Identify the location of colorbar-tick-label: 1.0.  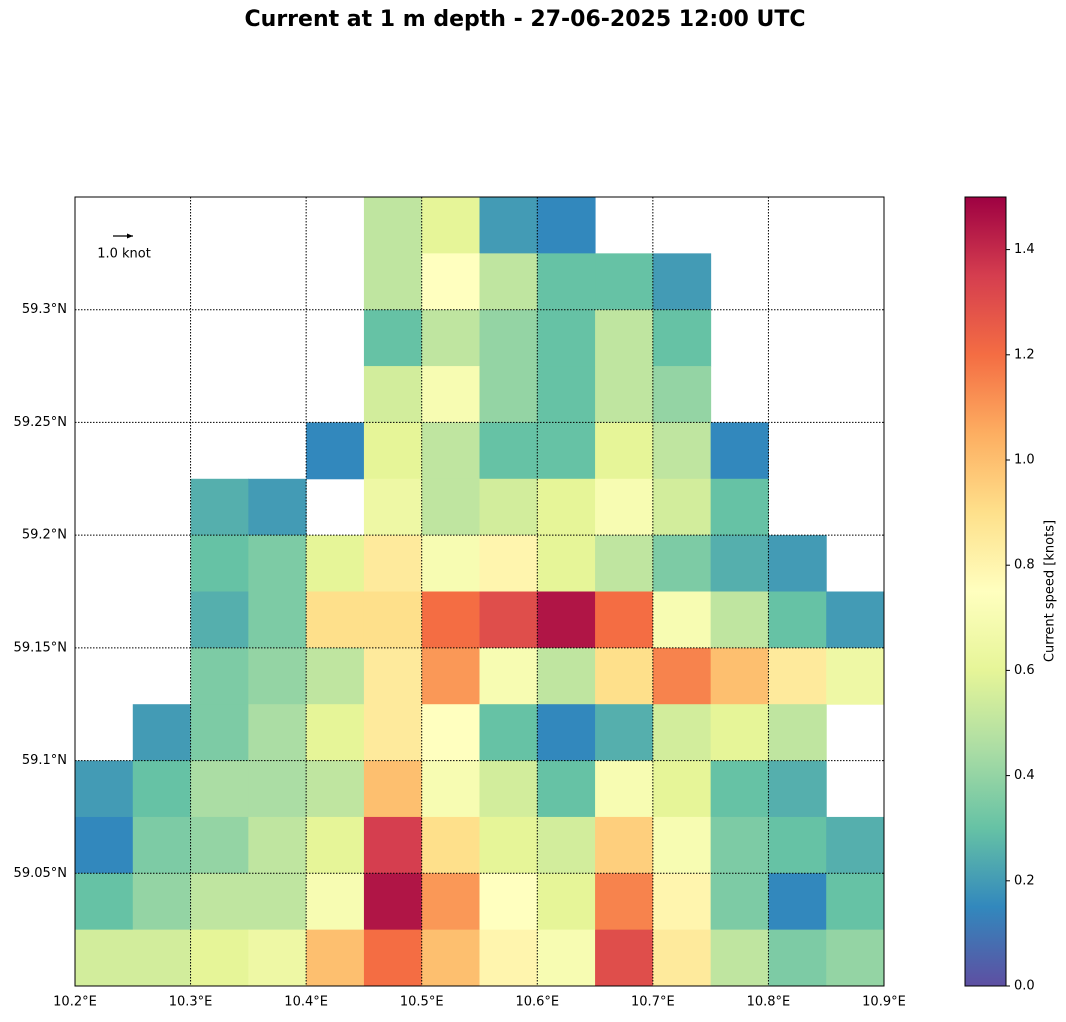
(1024, 460).